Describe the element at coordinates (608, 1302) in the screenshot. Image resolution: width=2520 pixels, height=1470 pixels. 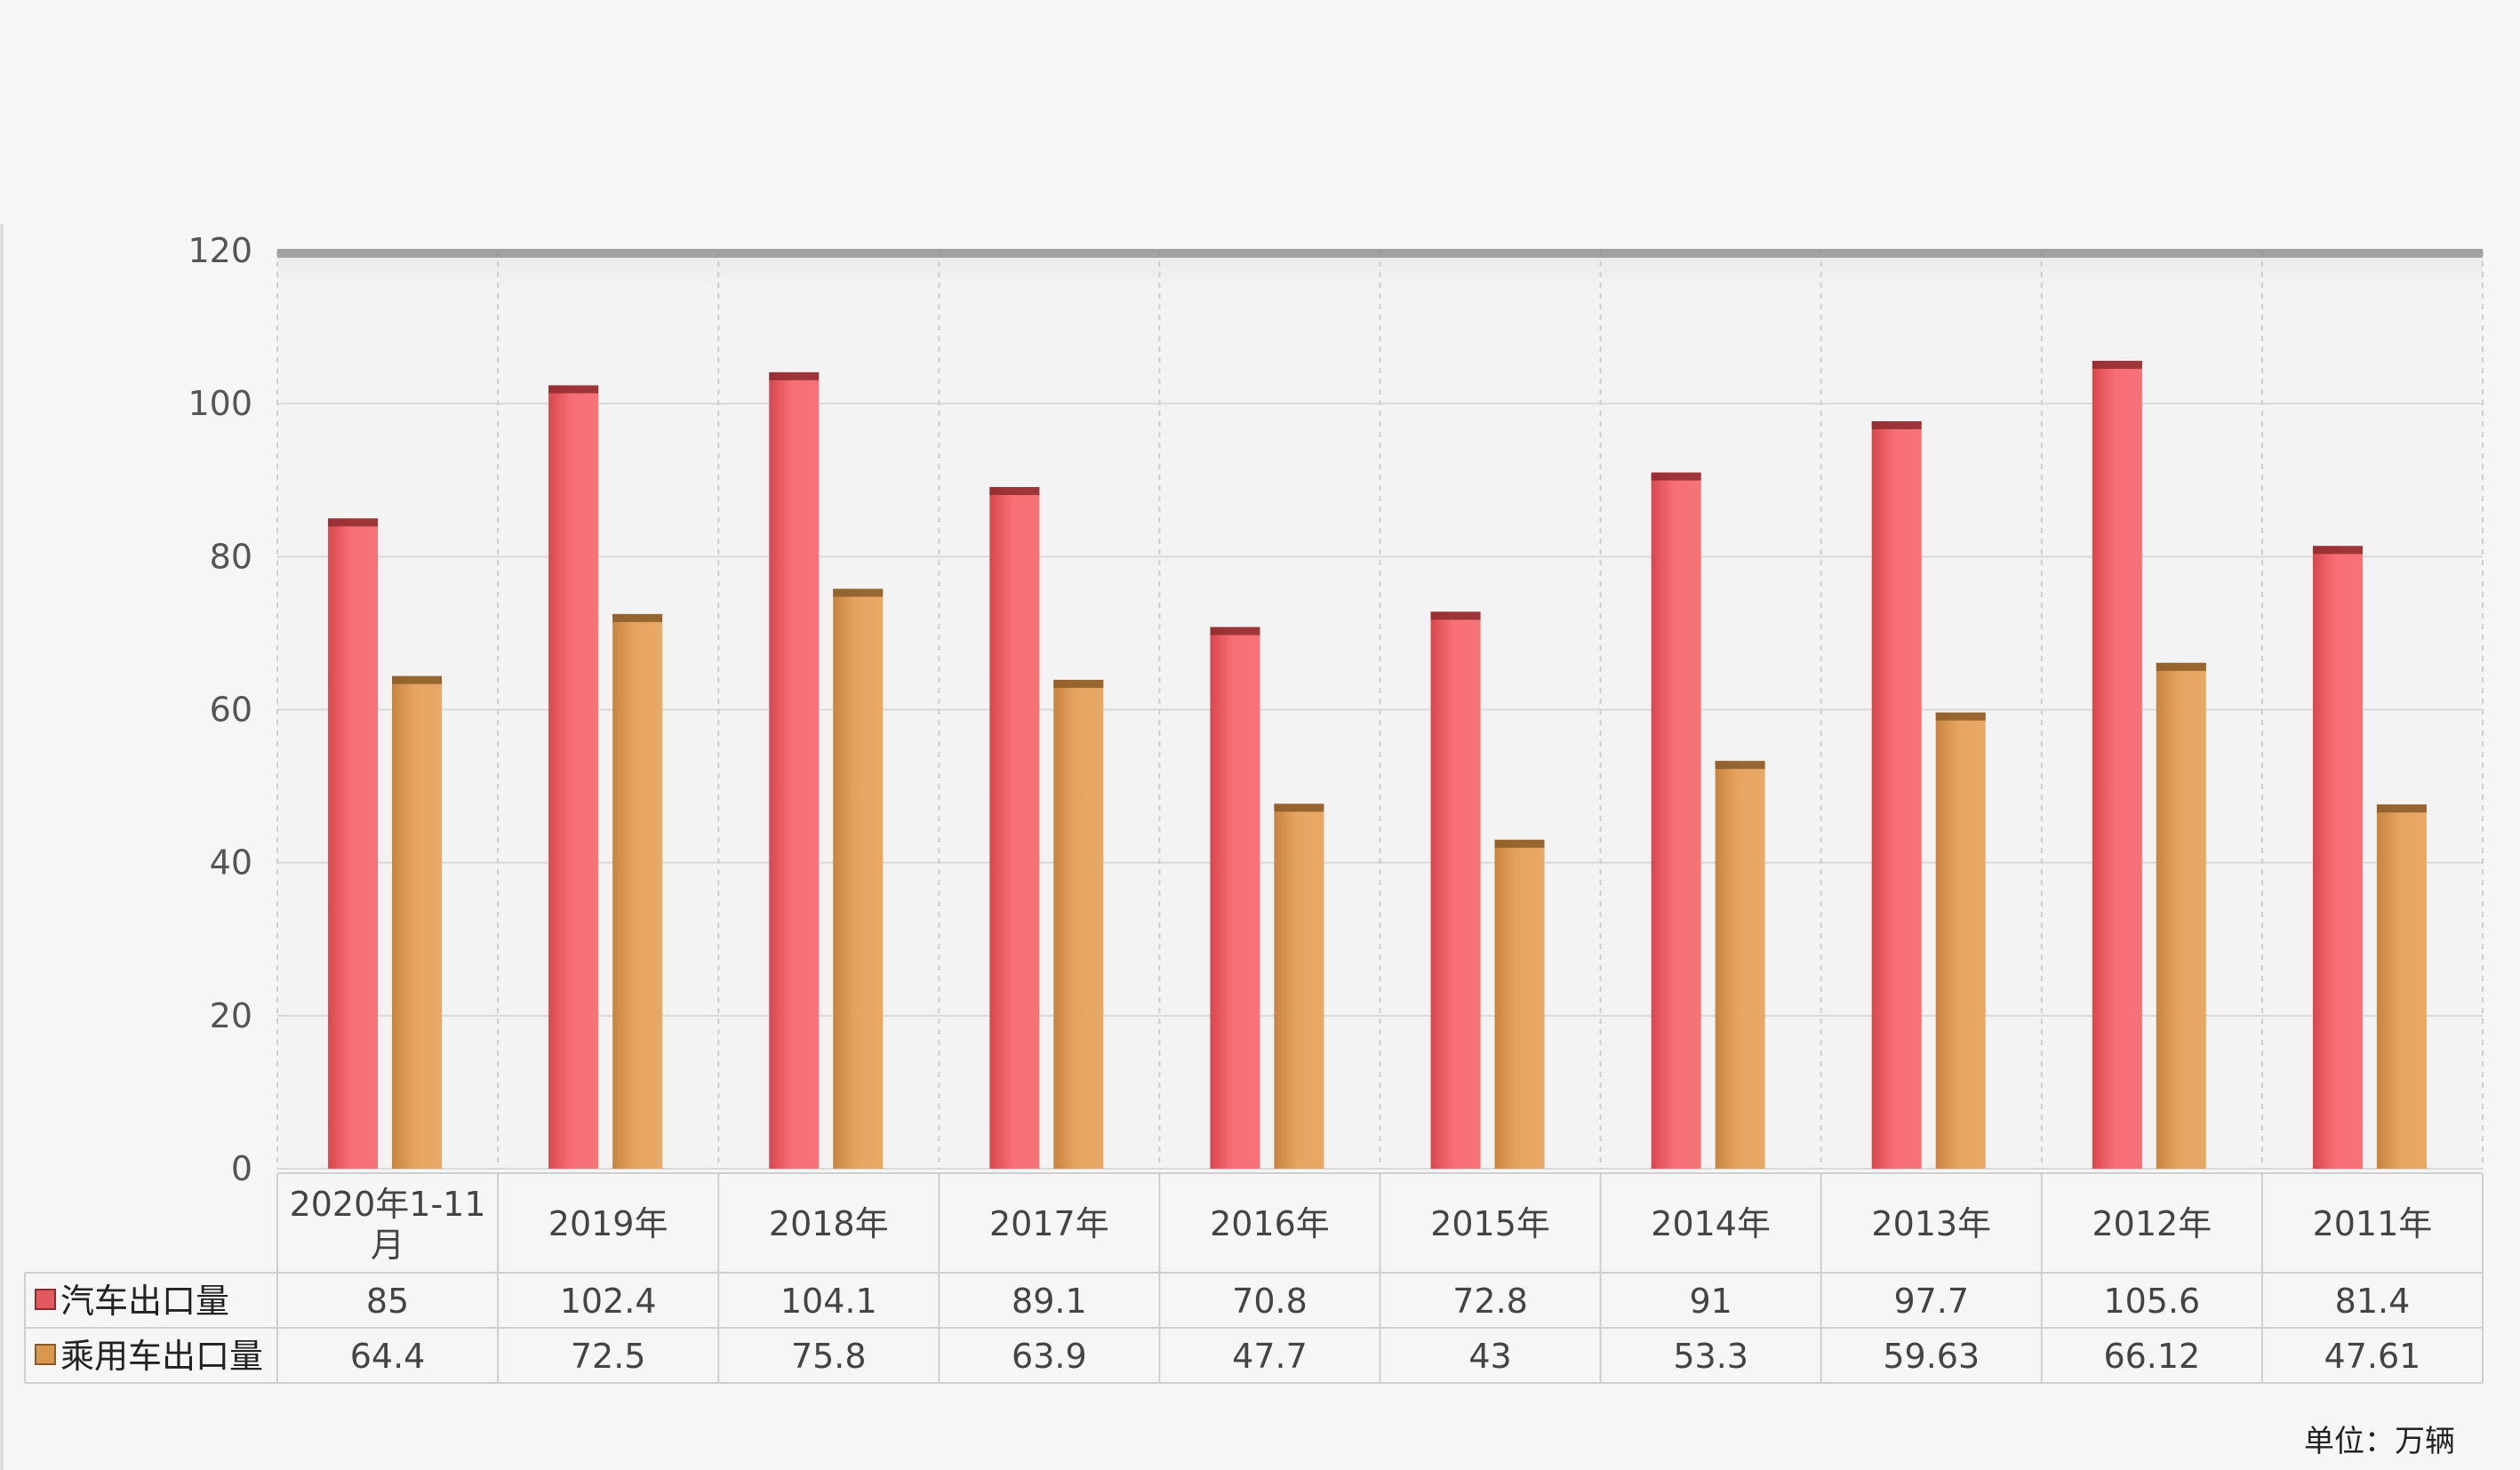
I see `cell-value-s0-1: 102.4` at that location.